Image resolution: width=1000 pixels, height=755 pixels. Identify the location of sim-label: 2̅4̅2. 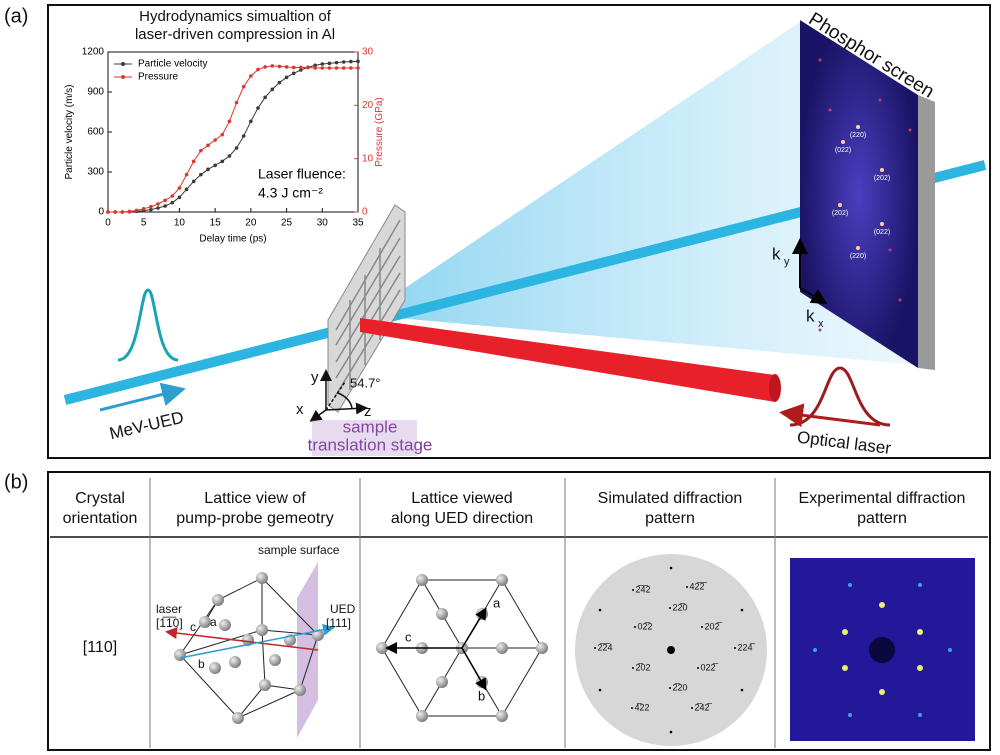
(642, 589).